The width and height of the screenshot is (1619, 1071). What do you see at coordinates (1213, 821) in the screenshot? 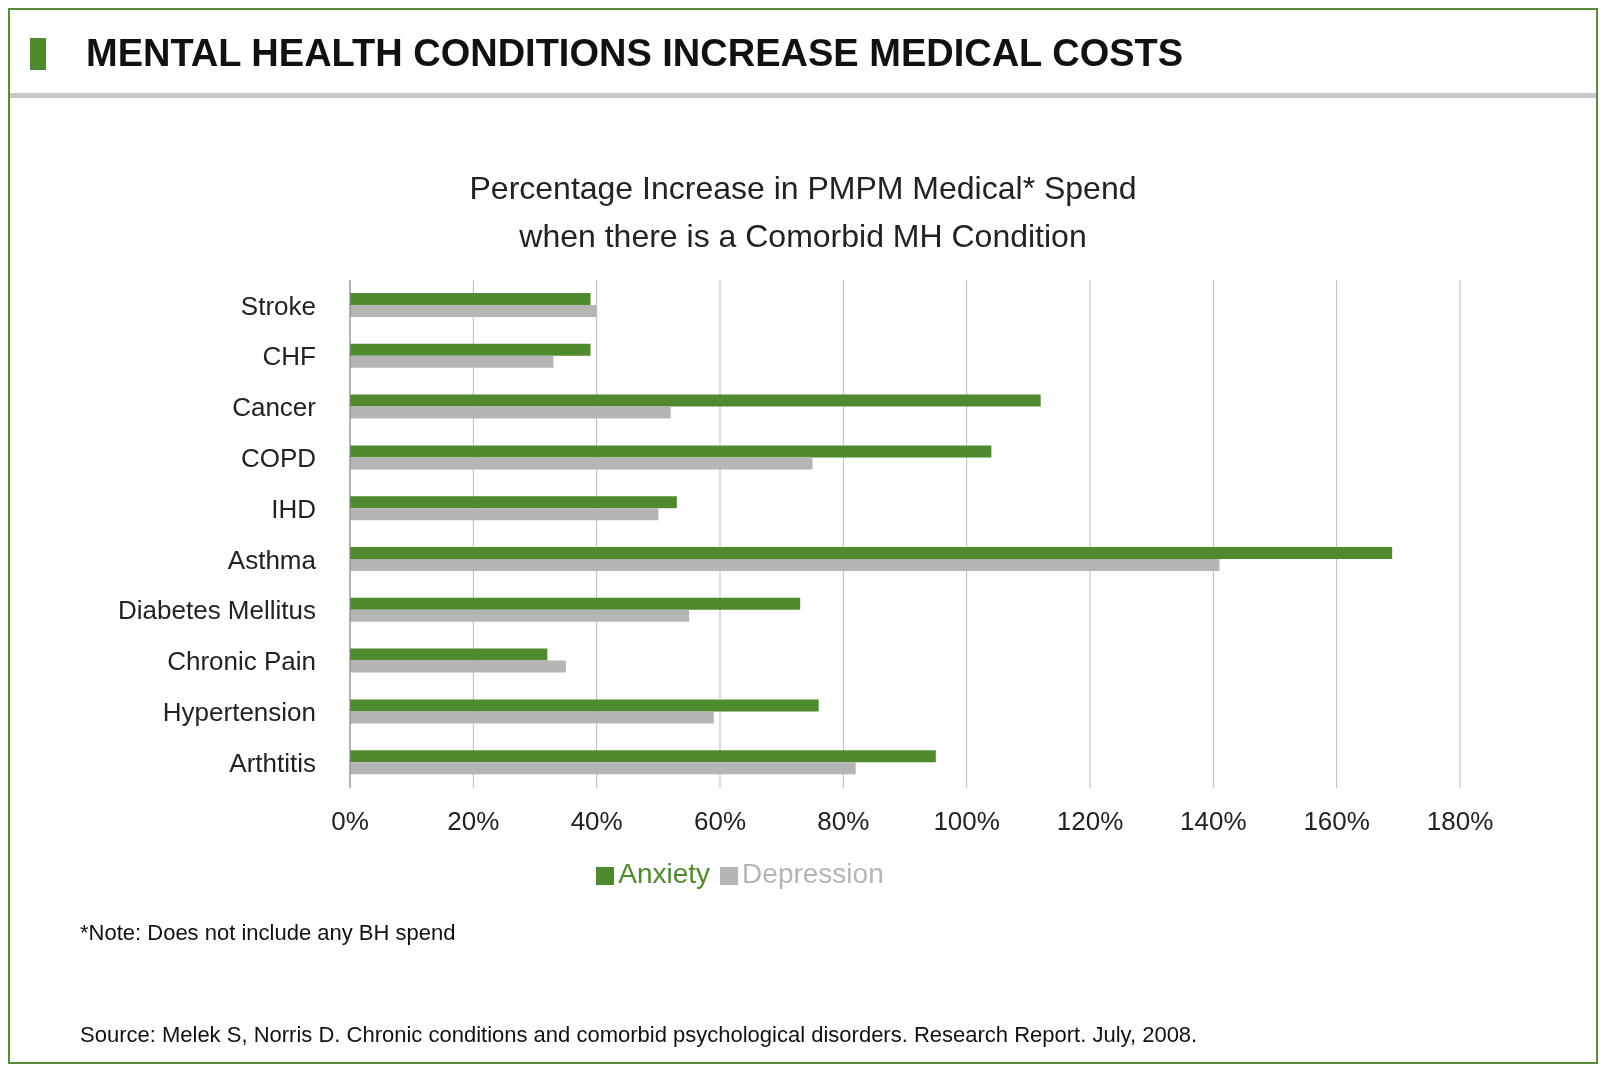
I see `x-tick-label: 140%` at bounding box center [1213, 821].